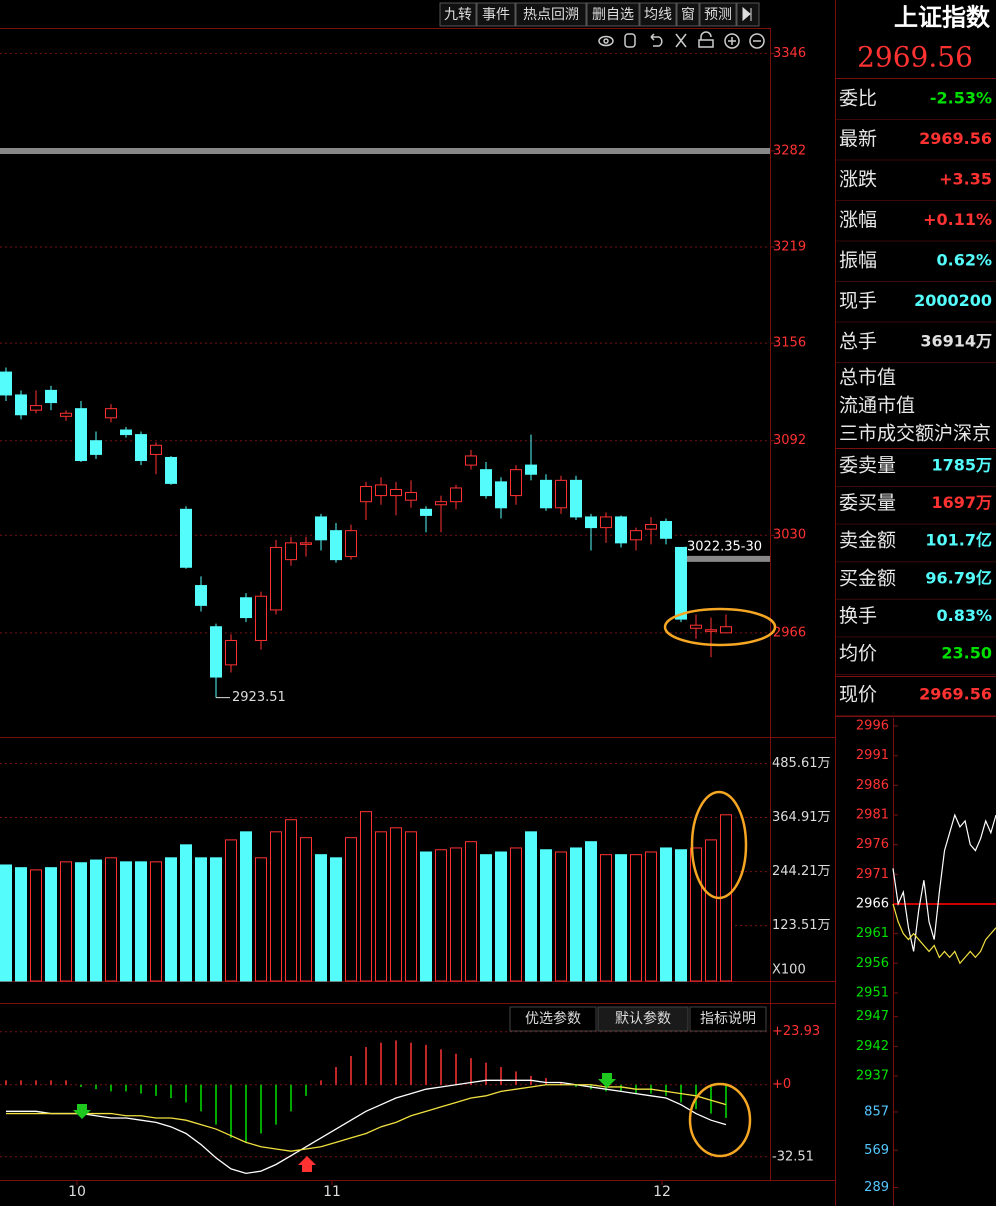  Describe the element at coordinates (858, 139) in the screenshot. I see `quote-label: 最新` at that location.